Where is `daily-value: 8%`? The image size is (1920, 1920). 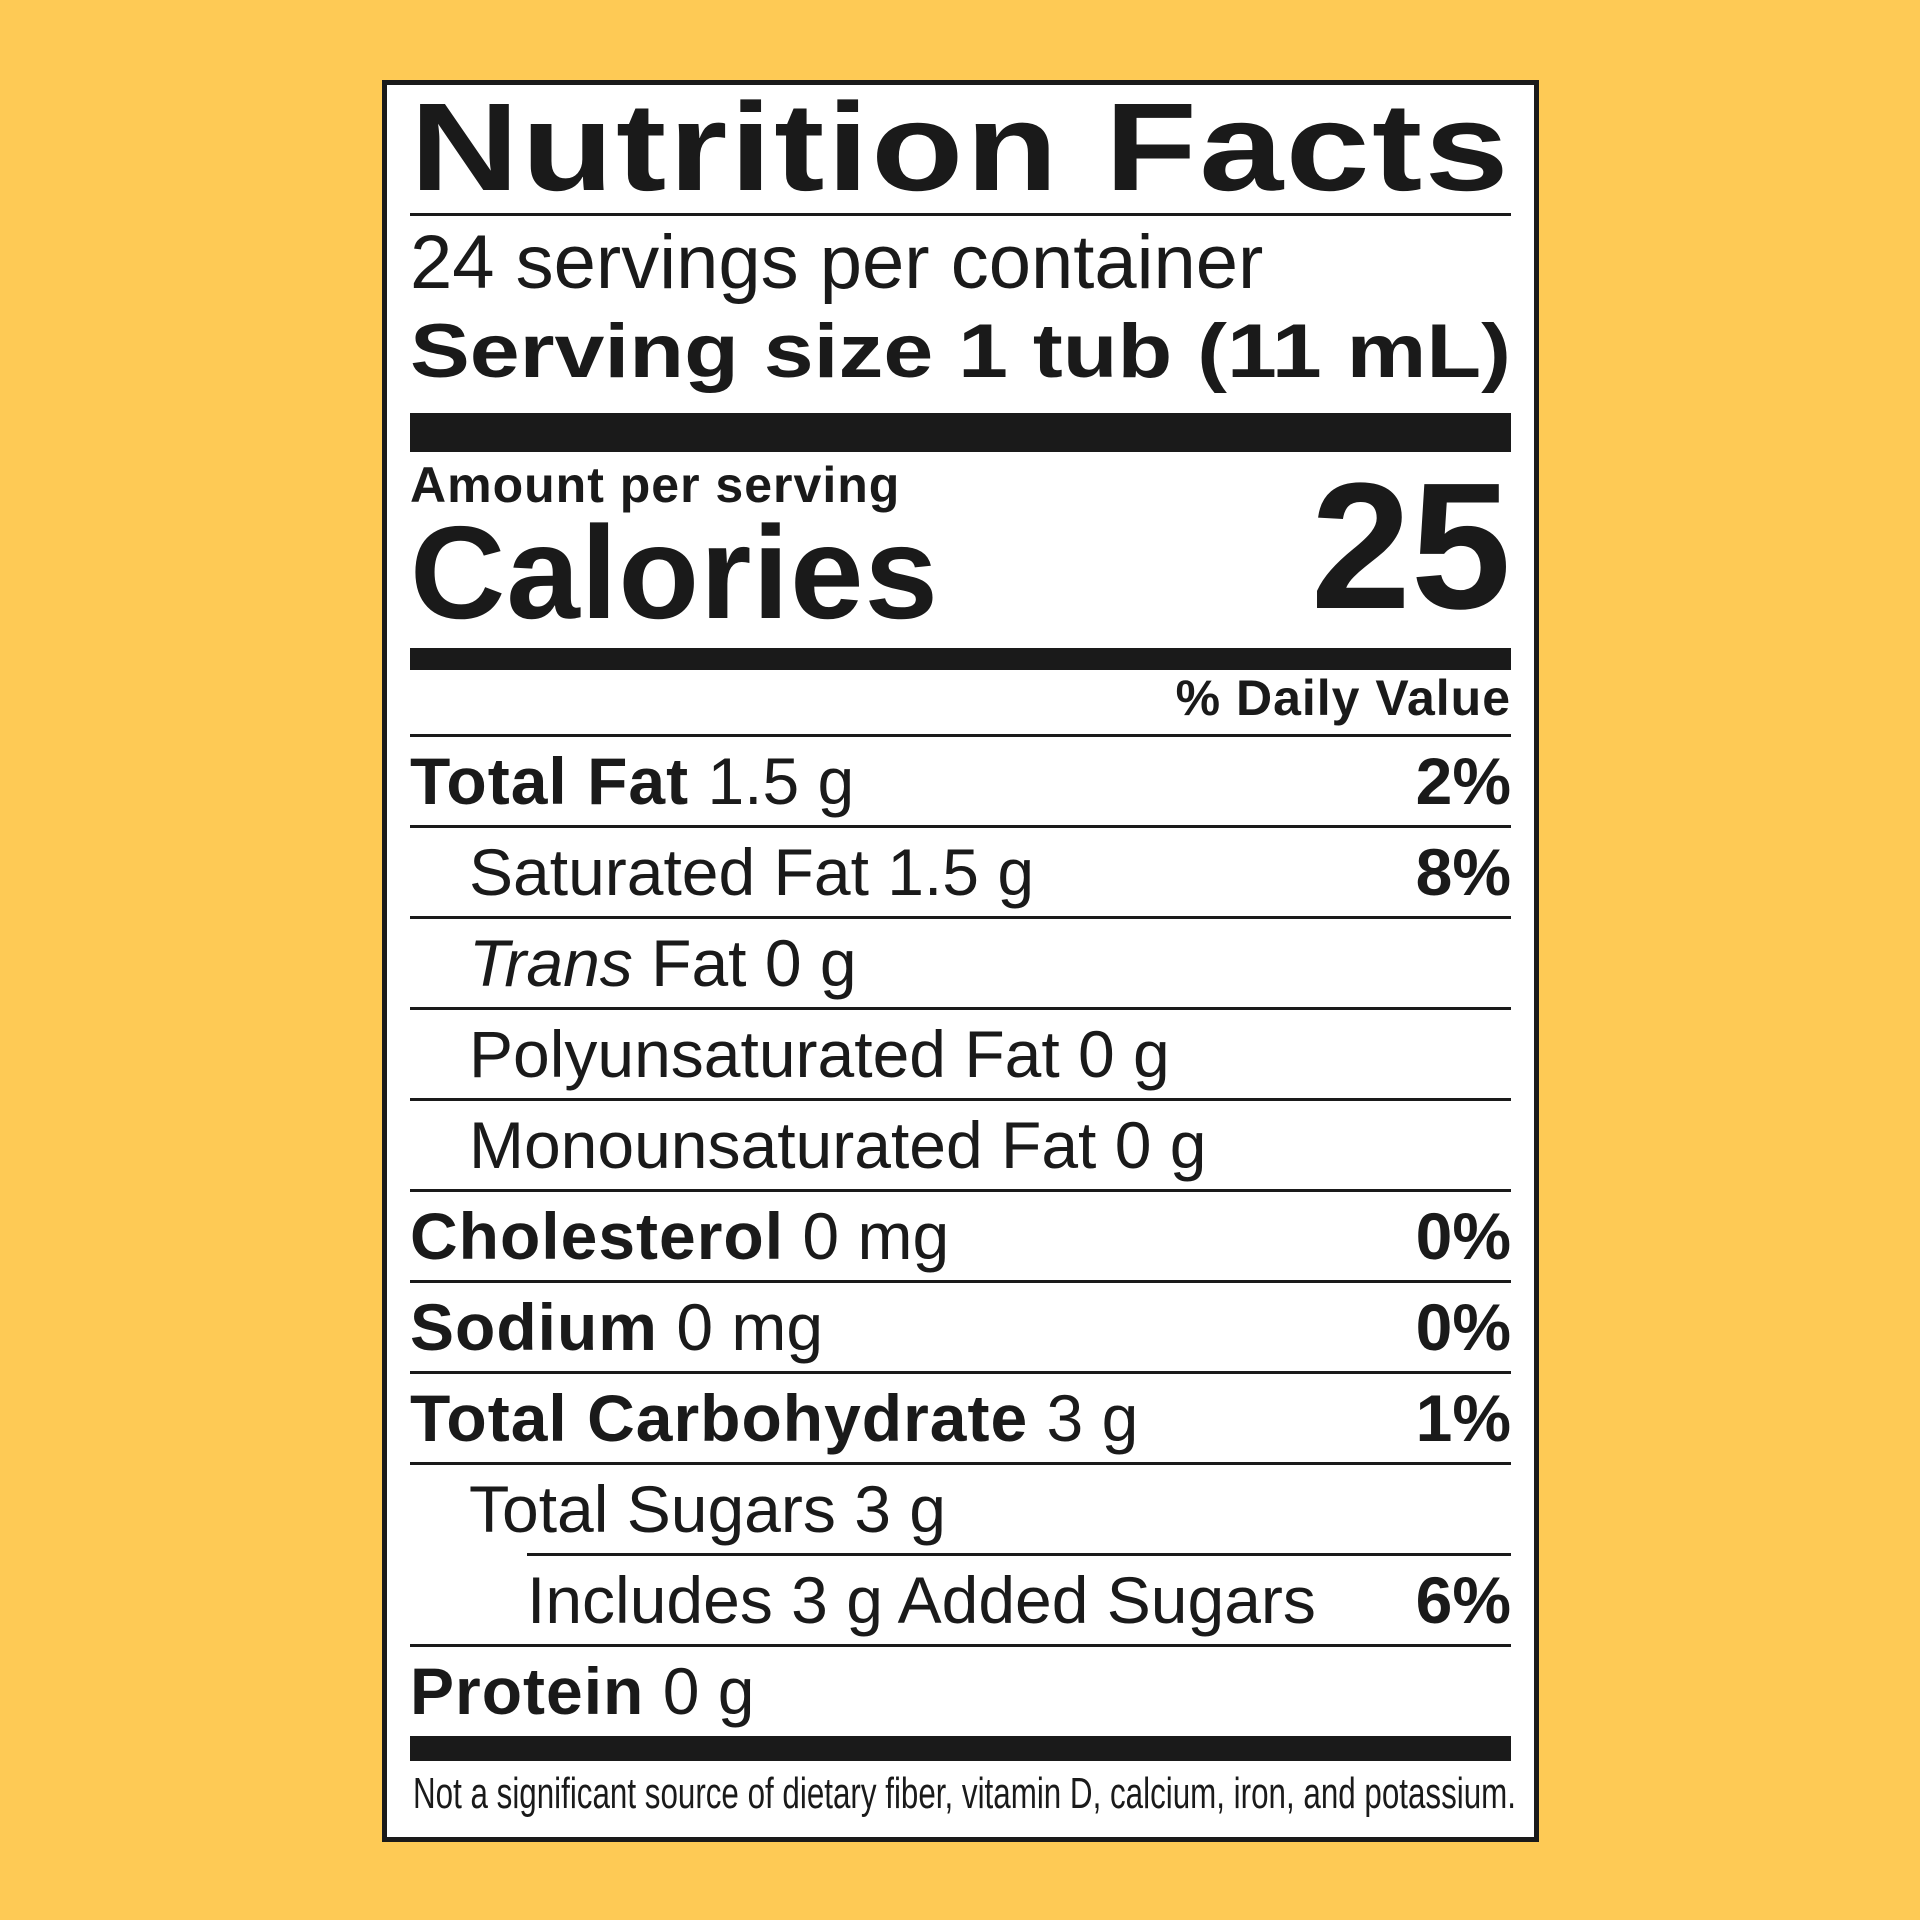
daily-value: 8% is located at coordinates (1463, 872).